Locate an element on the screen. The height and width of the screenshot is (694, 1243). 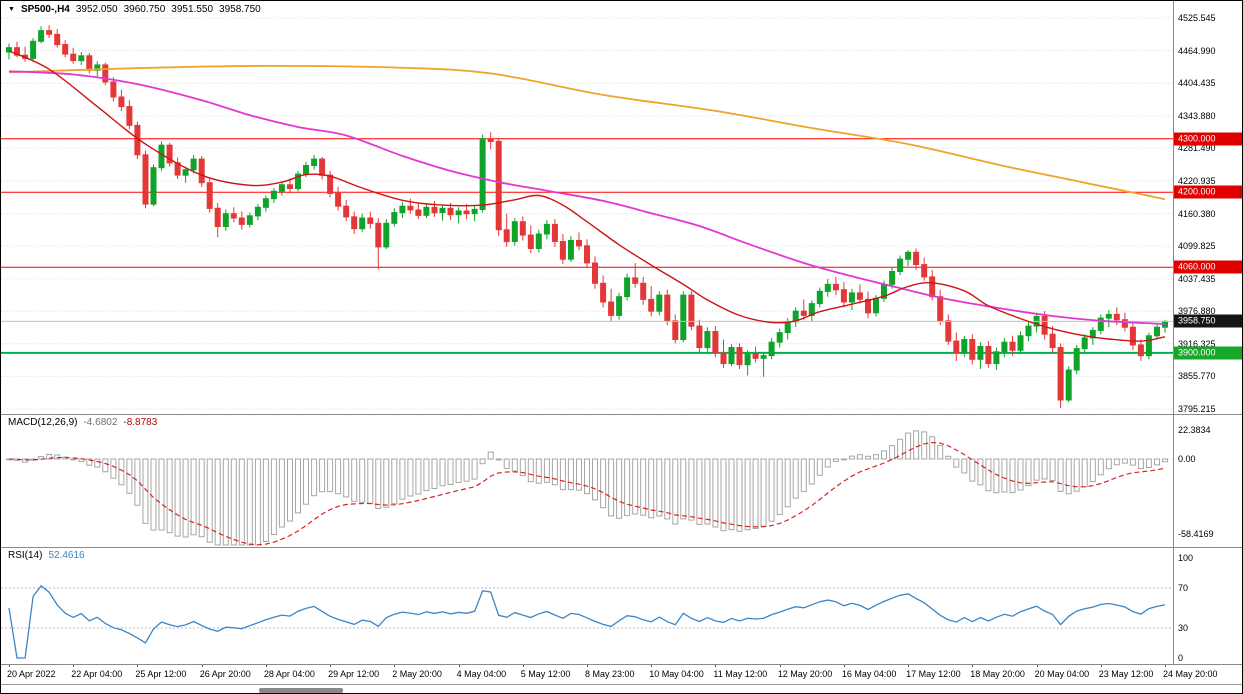
scrollbar is located at coordinates (621, 688).